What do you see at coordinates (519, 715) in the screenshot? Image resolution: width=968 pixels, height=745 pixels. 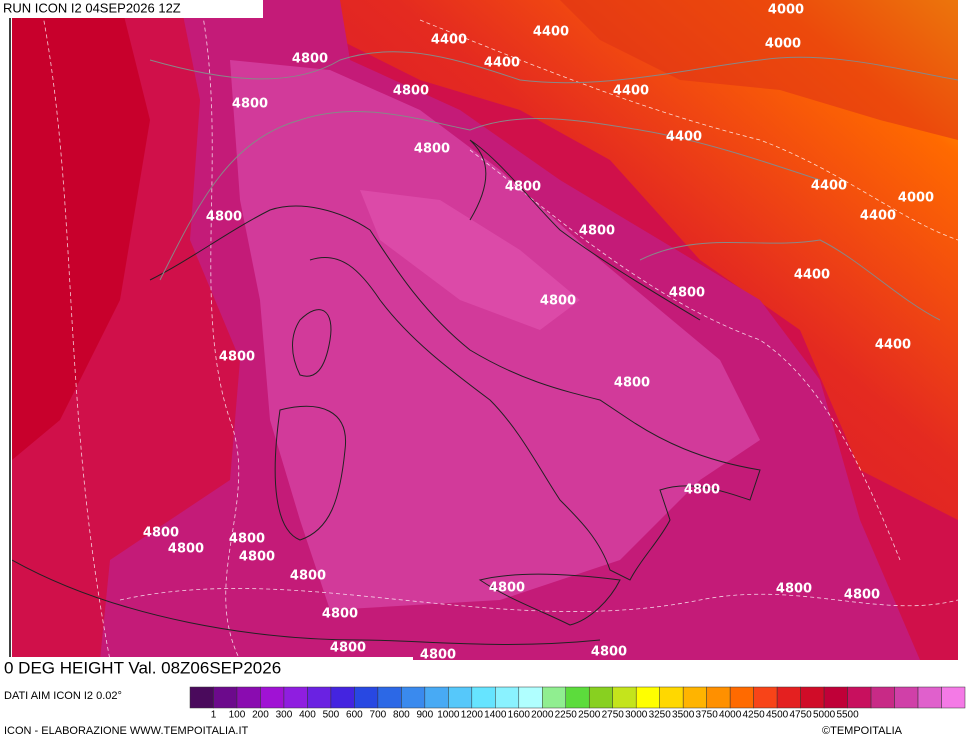 I see `colorbar-label: 1600` at bounding box center [519, 715].